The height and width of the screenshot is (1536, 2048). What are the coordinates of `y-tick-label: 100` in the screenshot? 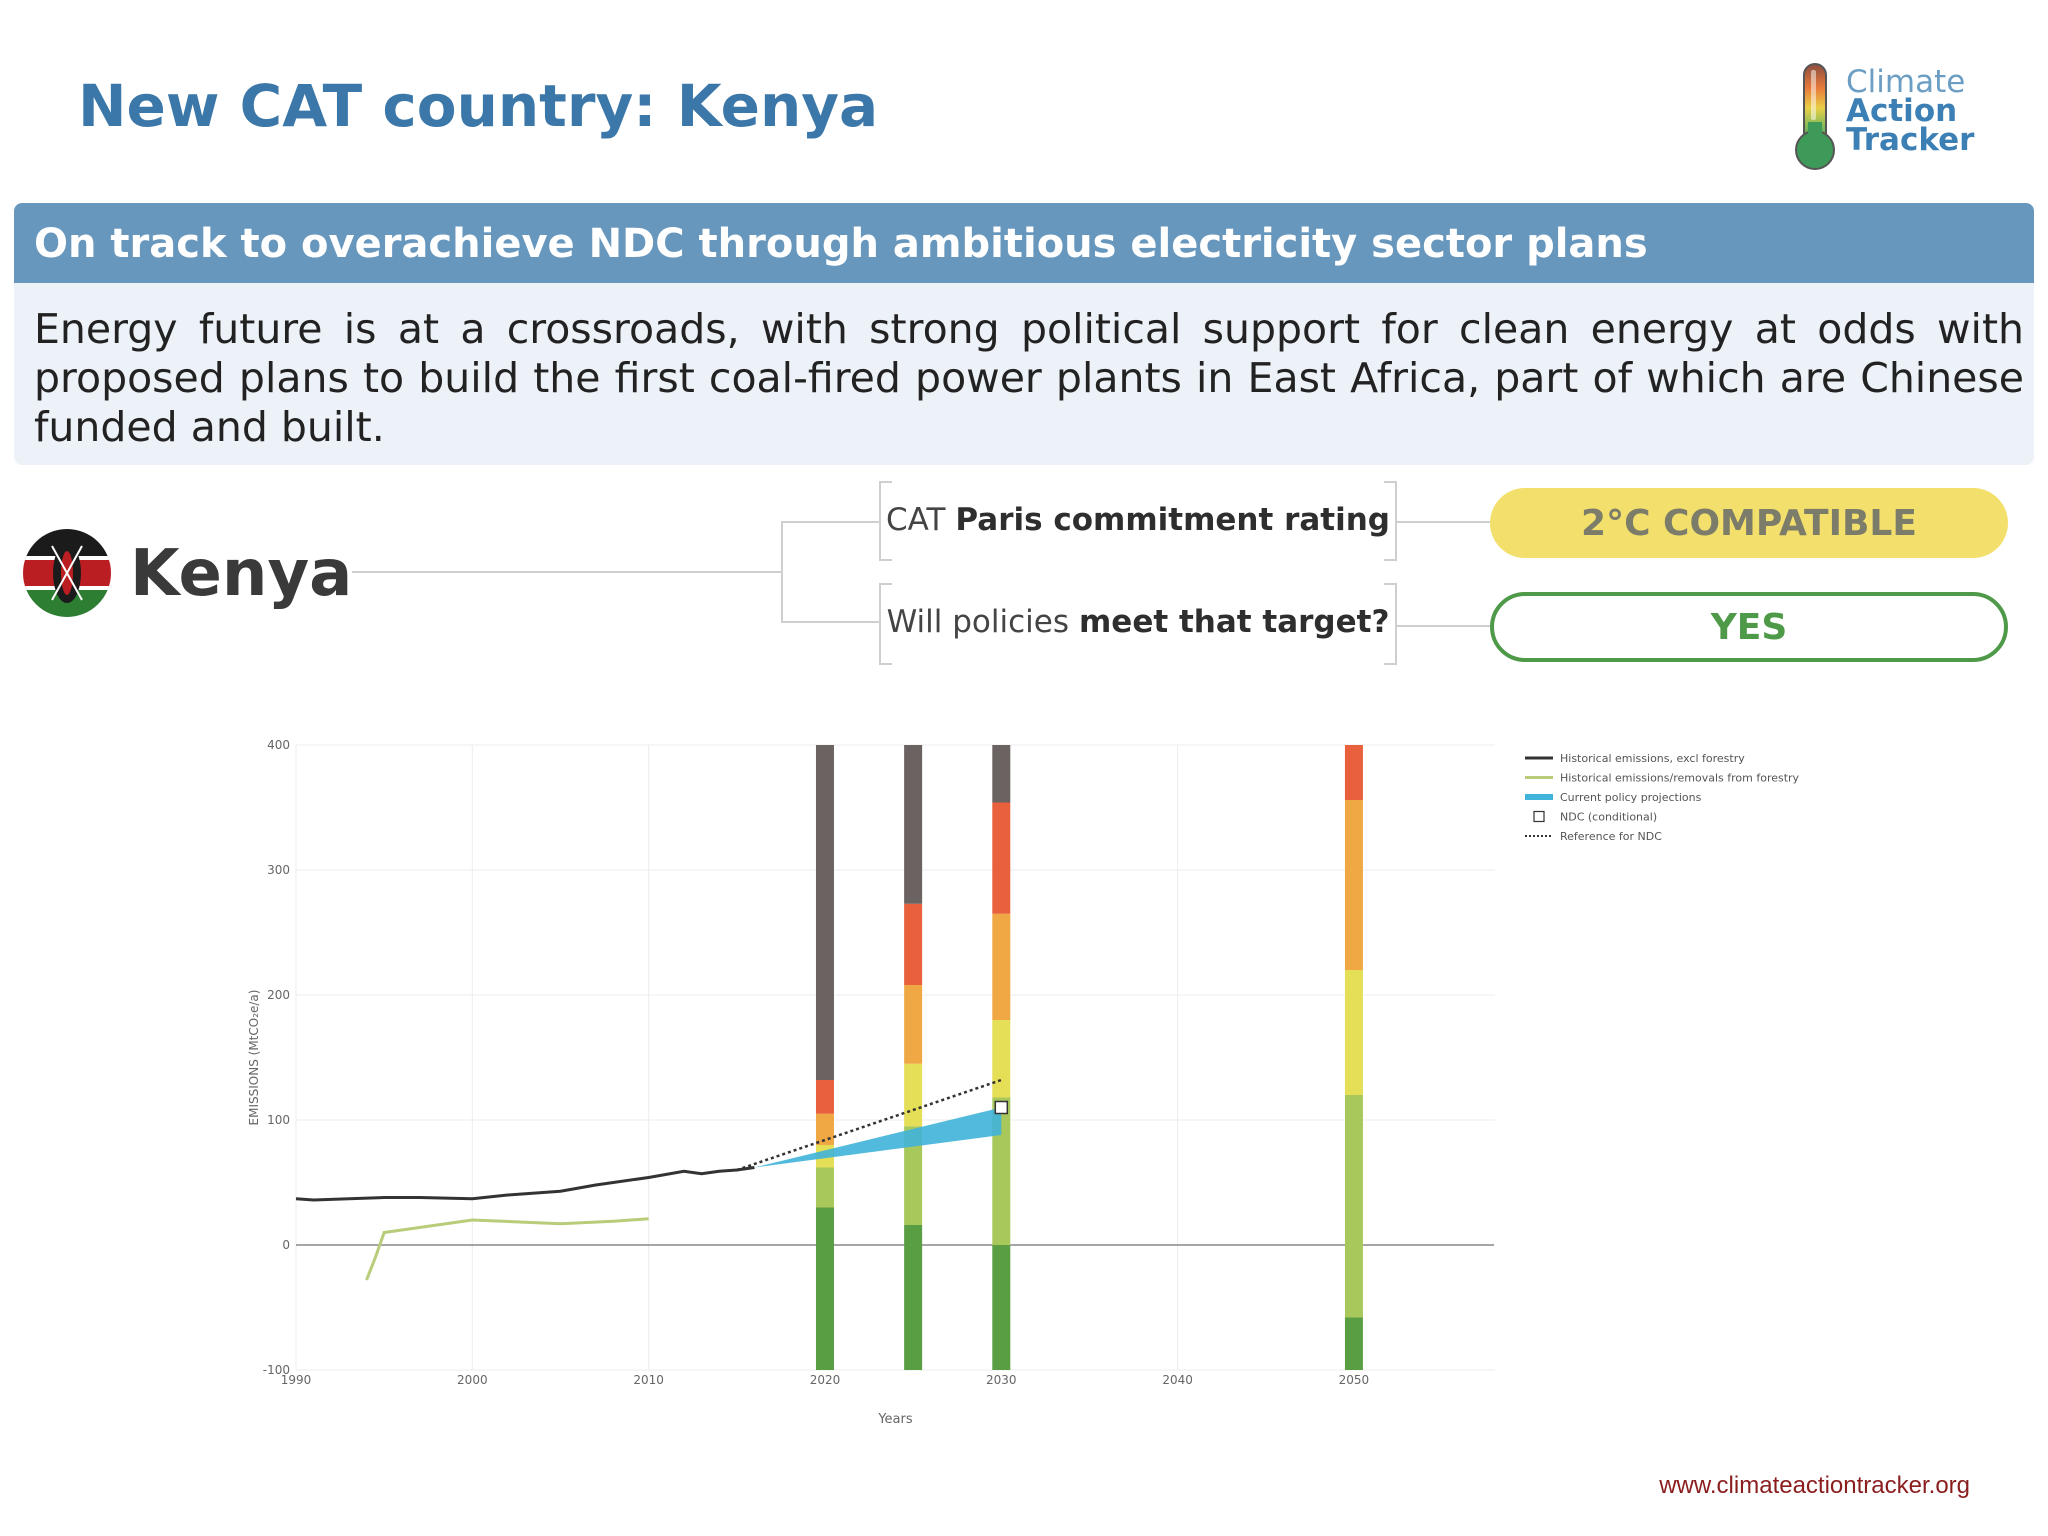 It's located at (278, 1120).